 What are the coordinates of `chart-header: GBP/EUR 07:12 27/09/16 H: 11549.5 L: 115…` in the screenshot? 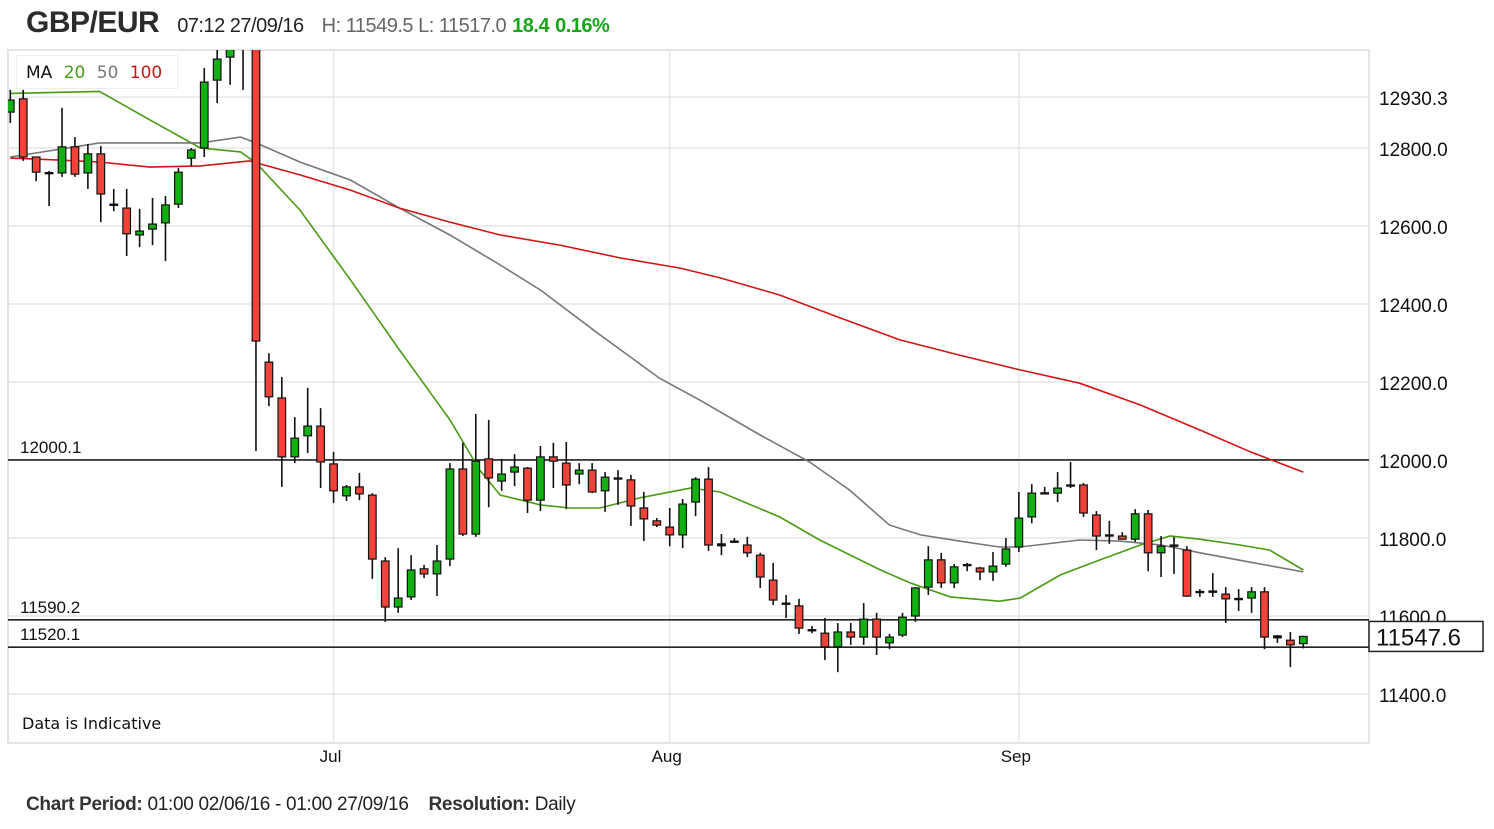 It's located at (320, 23).